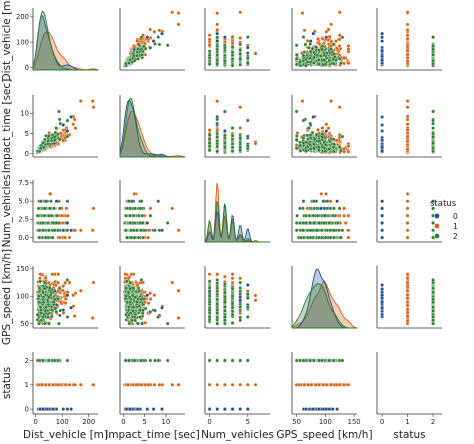 The image size is (474, 444). Describe the element at coordinates (23, 238) in the screenshot. I see `y-tick-label: 0.0` at that location.